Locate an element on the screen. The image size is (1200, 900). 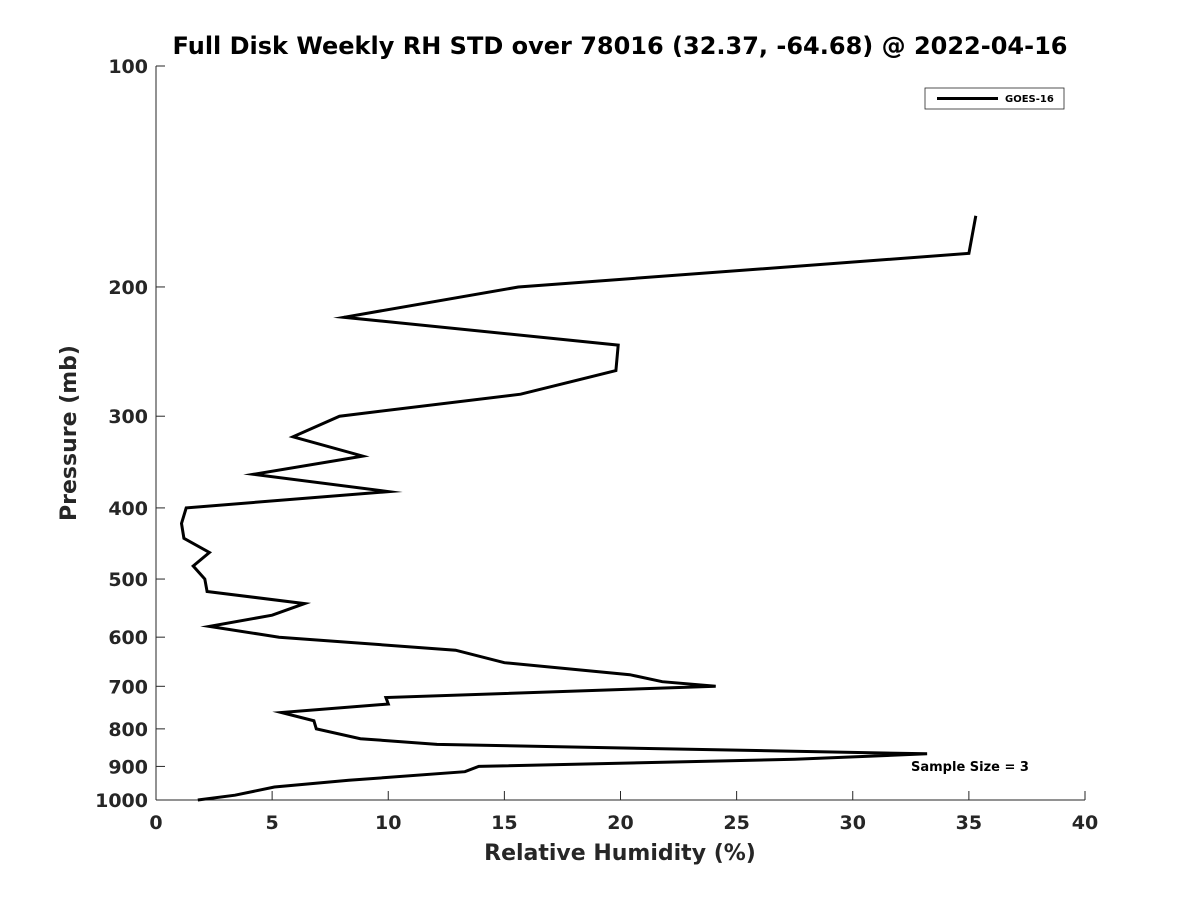
x-ticks: 0 5 10 15 20 25 30 35 40 is located at coordinates (623, 812).